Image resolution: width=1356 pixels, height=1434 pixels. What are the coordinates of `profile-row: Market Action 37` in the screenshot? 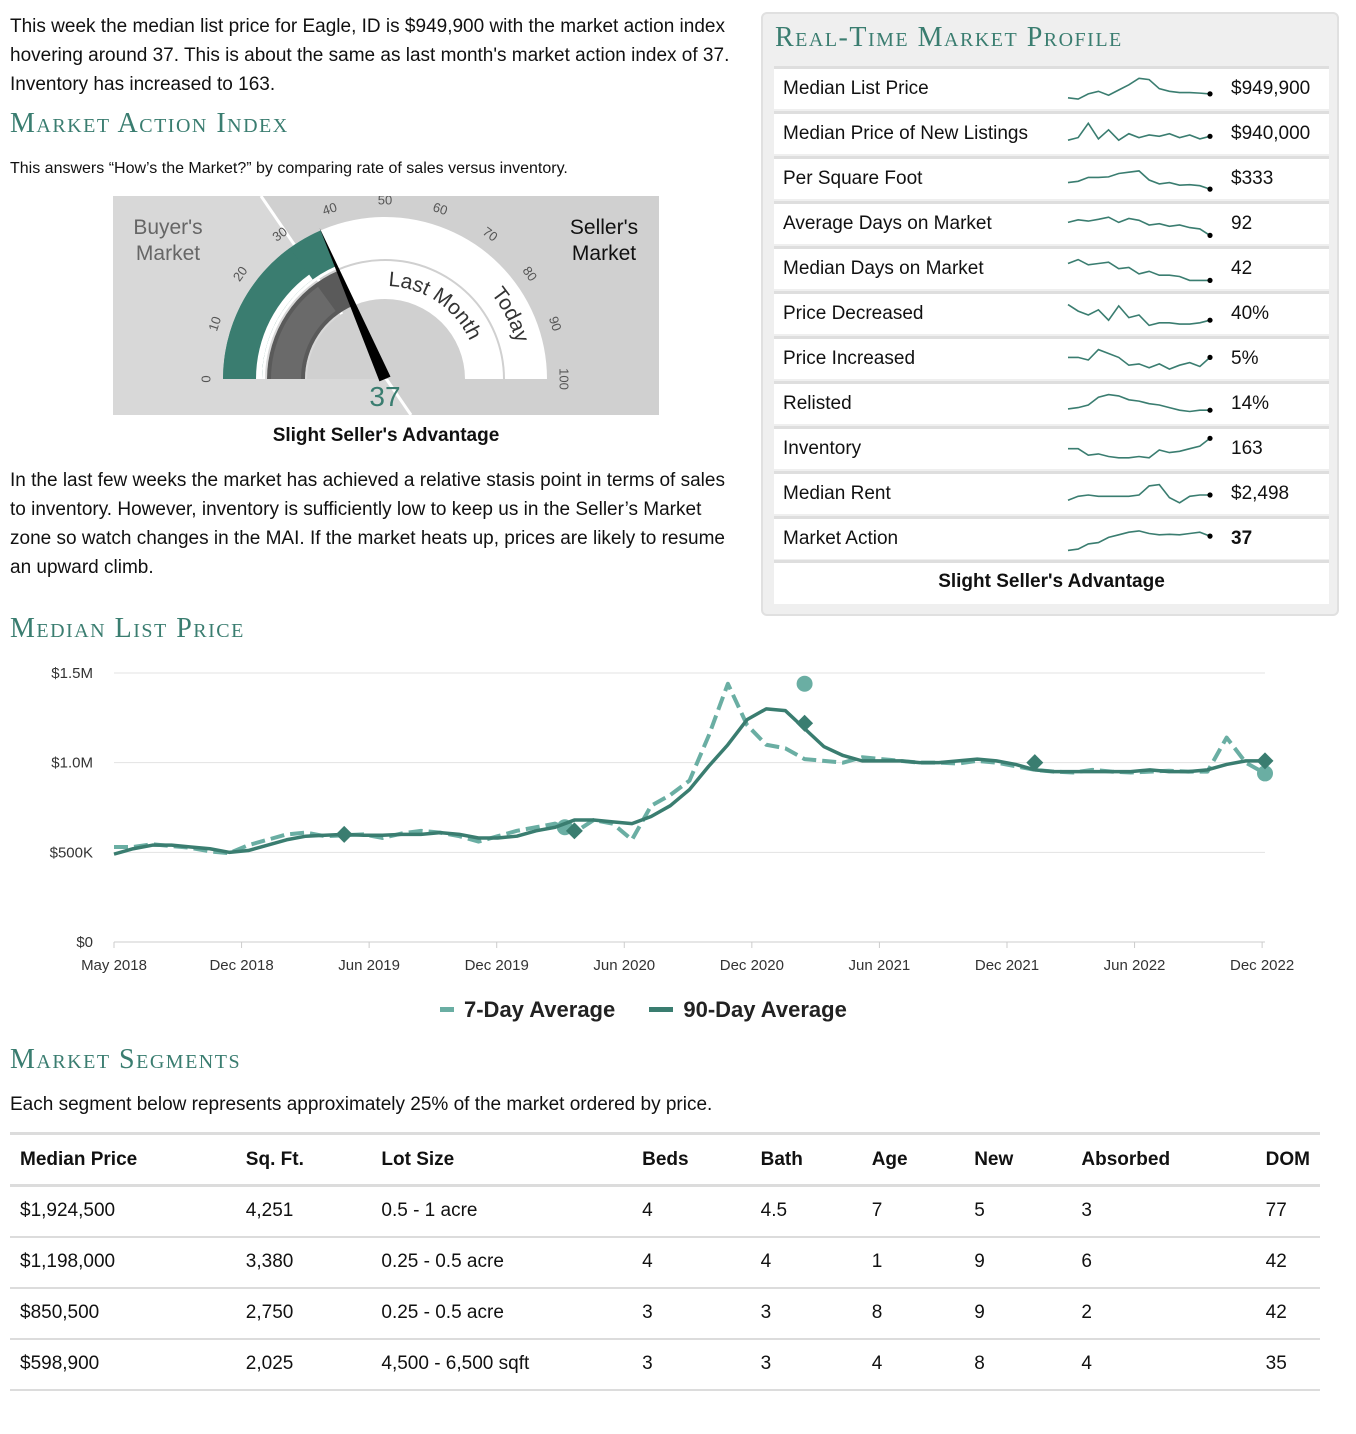 It's located at (1051, 537).